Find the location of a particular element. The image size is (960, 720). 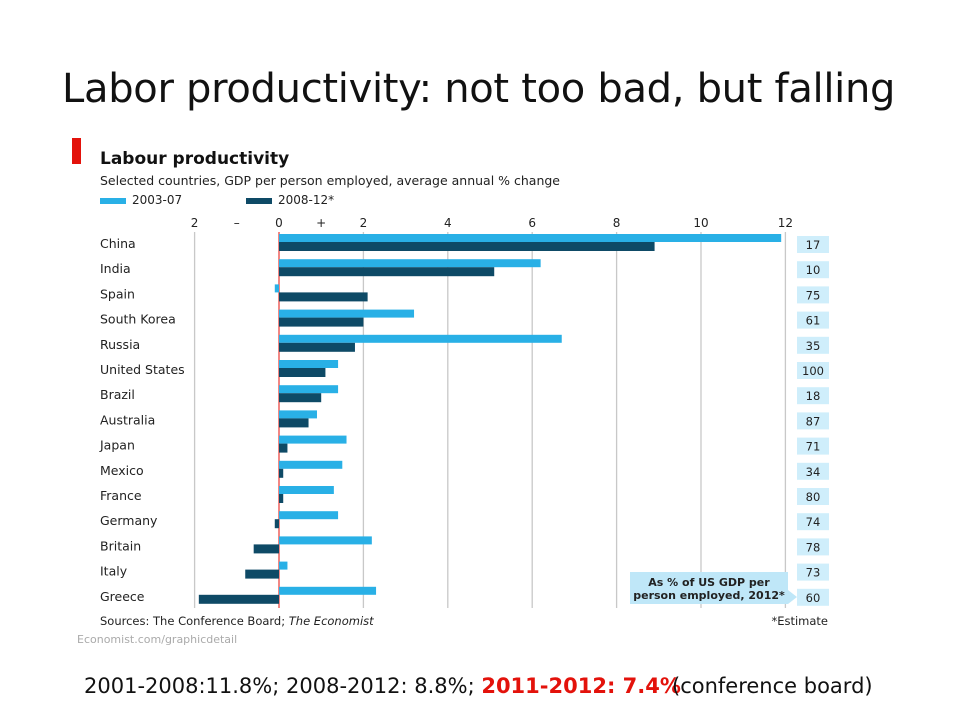

side-value: 60 is located at coordinates (813, 598).